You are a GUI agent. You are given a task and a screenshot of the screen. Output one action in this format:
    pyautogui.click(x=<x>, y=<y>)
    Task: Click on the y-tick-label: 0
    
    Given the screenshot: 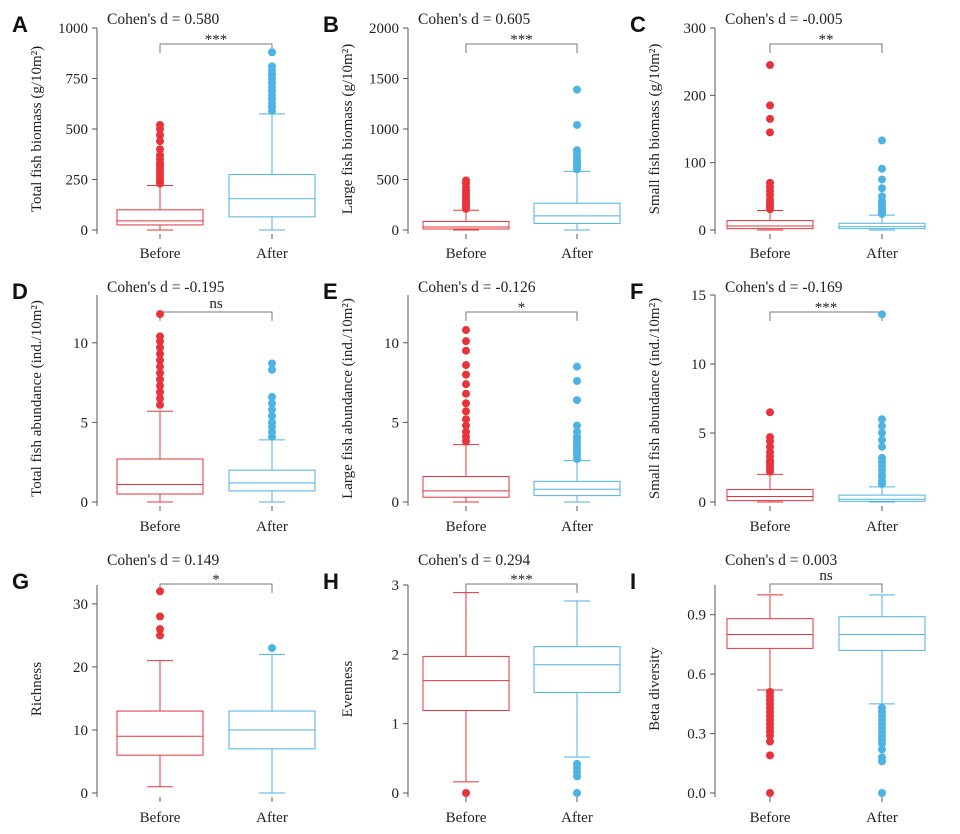 What is the action you would take?
    pyautogui.click(x=85, y=231)
    